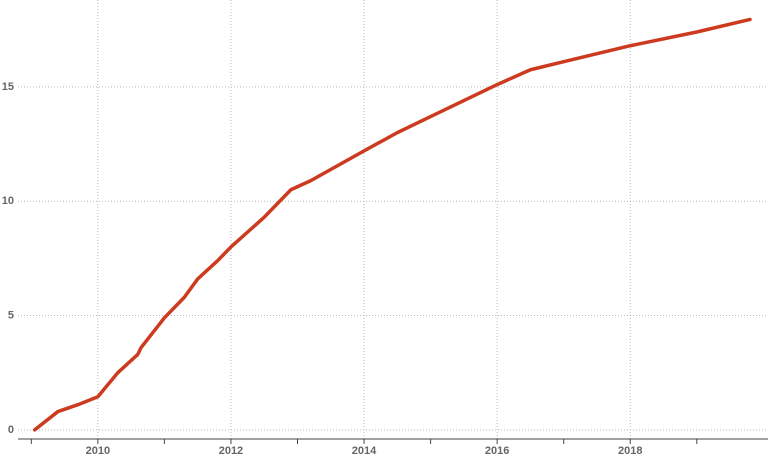 The width and height of the screenshot is (768, 461). I want to click on x-tick-label: 2012, so click(231, 451).